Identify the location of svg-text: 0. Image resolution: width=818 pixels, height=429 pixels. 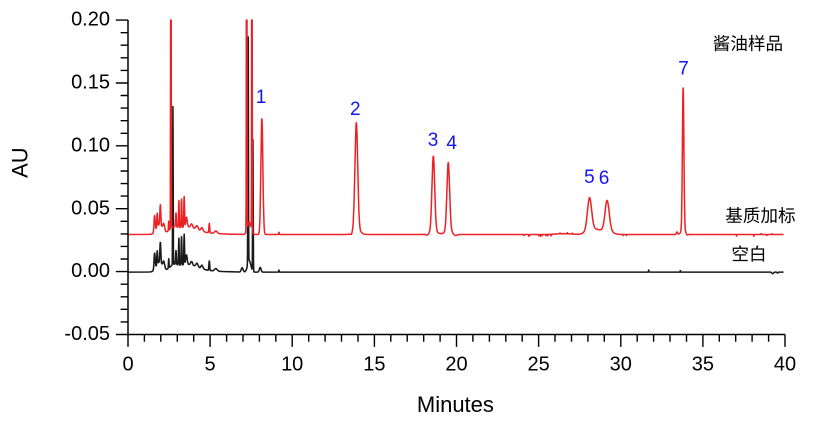
(127, 365).